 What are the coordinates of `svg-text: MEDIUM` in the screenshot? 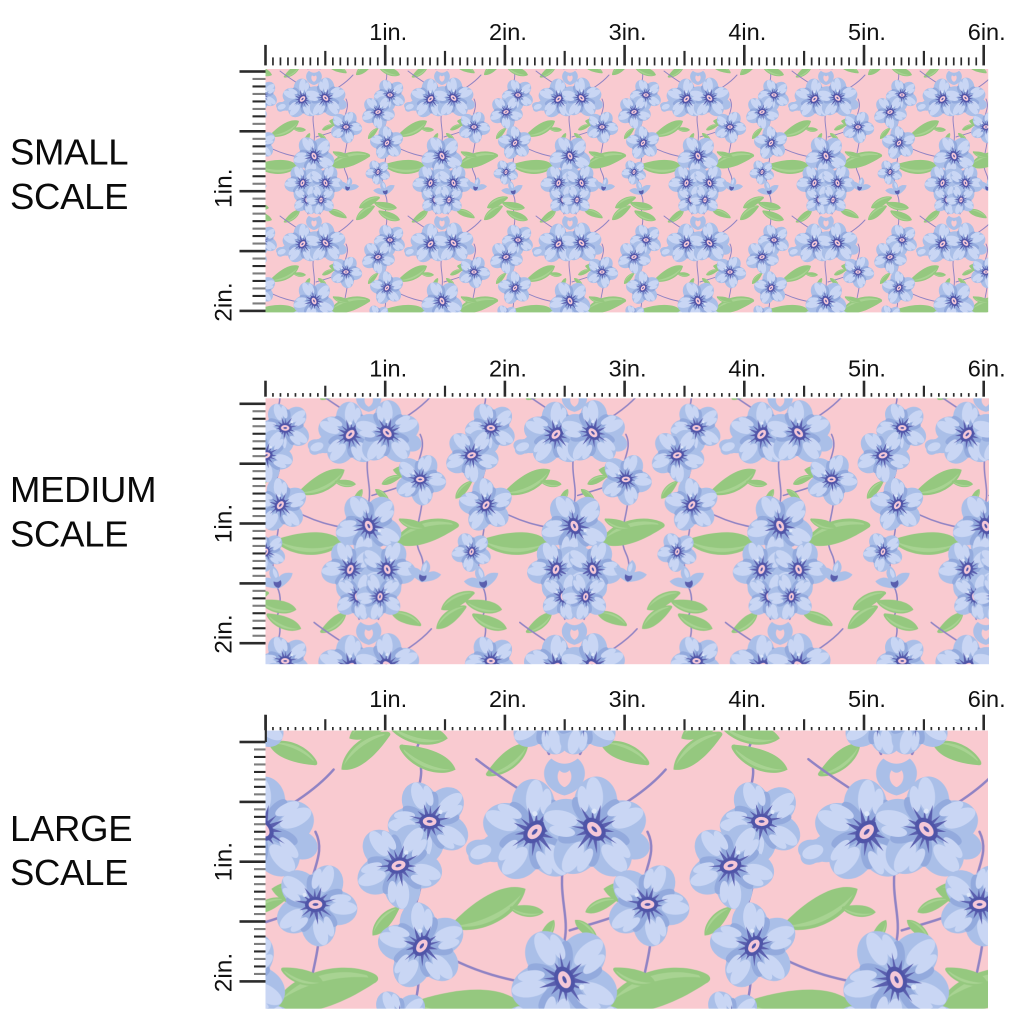 It's located at (83, 489).